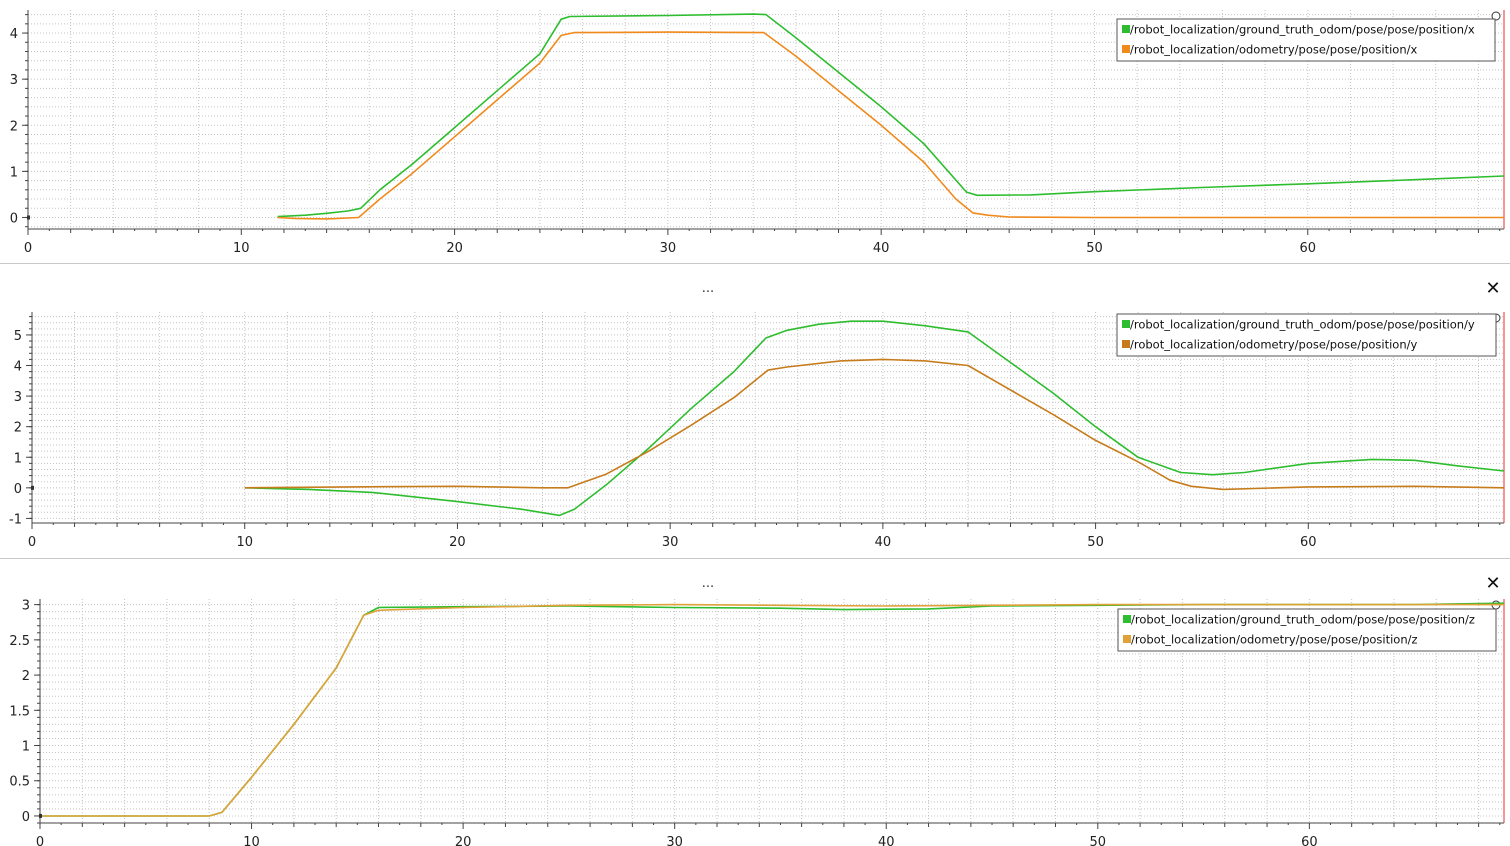  Describe the element at coordinates (1493, 288) in the screenshot. I see `panel-2-close-icon: ✕` at that location.